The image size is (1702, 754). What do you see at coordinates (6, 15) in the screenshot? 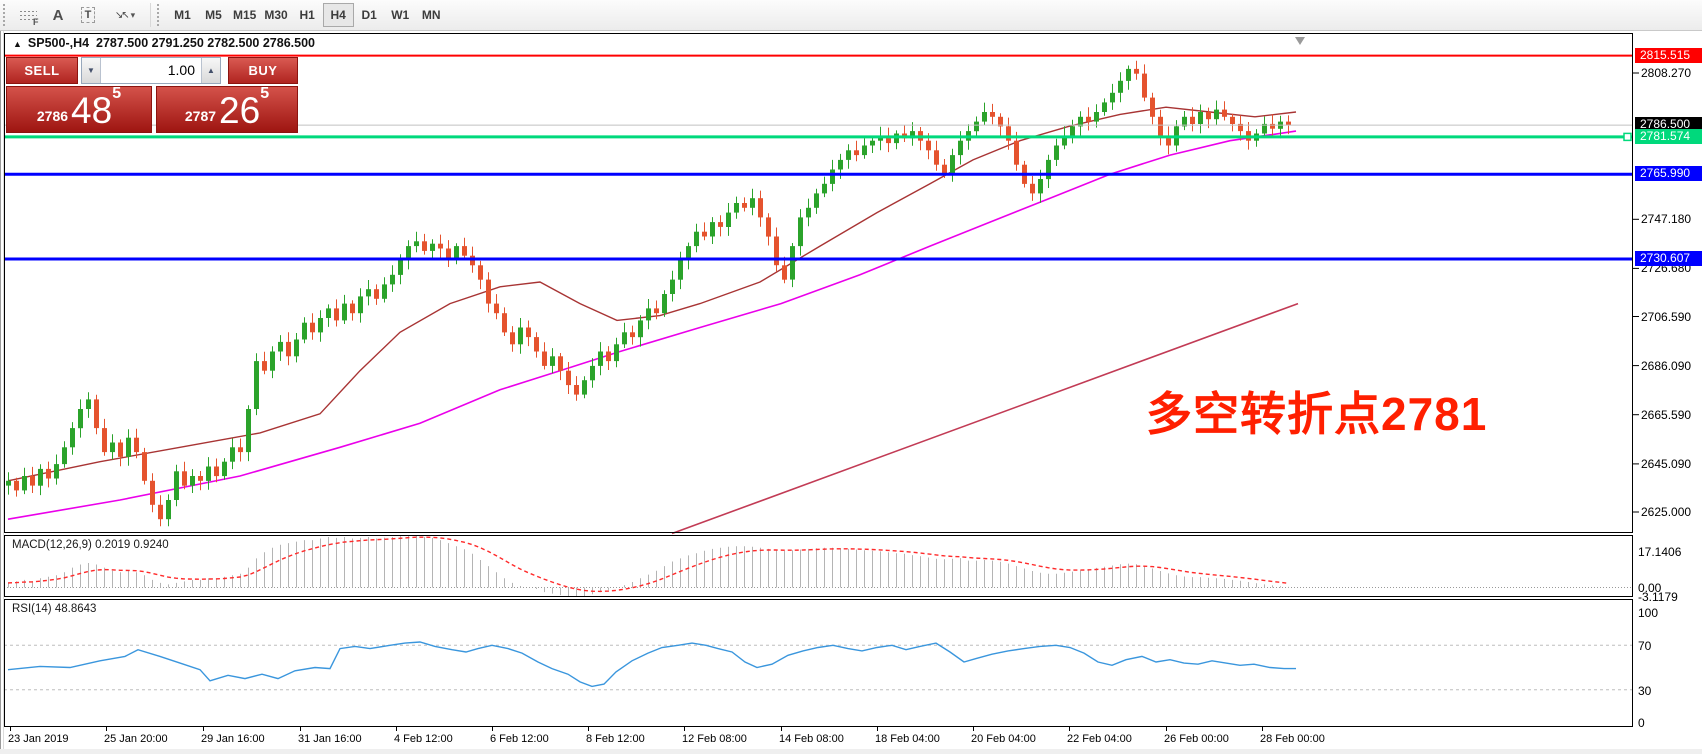
I see `toolbar-drag-handle` at bounding box center [6, 15].